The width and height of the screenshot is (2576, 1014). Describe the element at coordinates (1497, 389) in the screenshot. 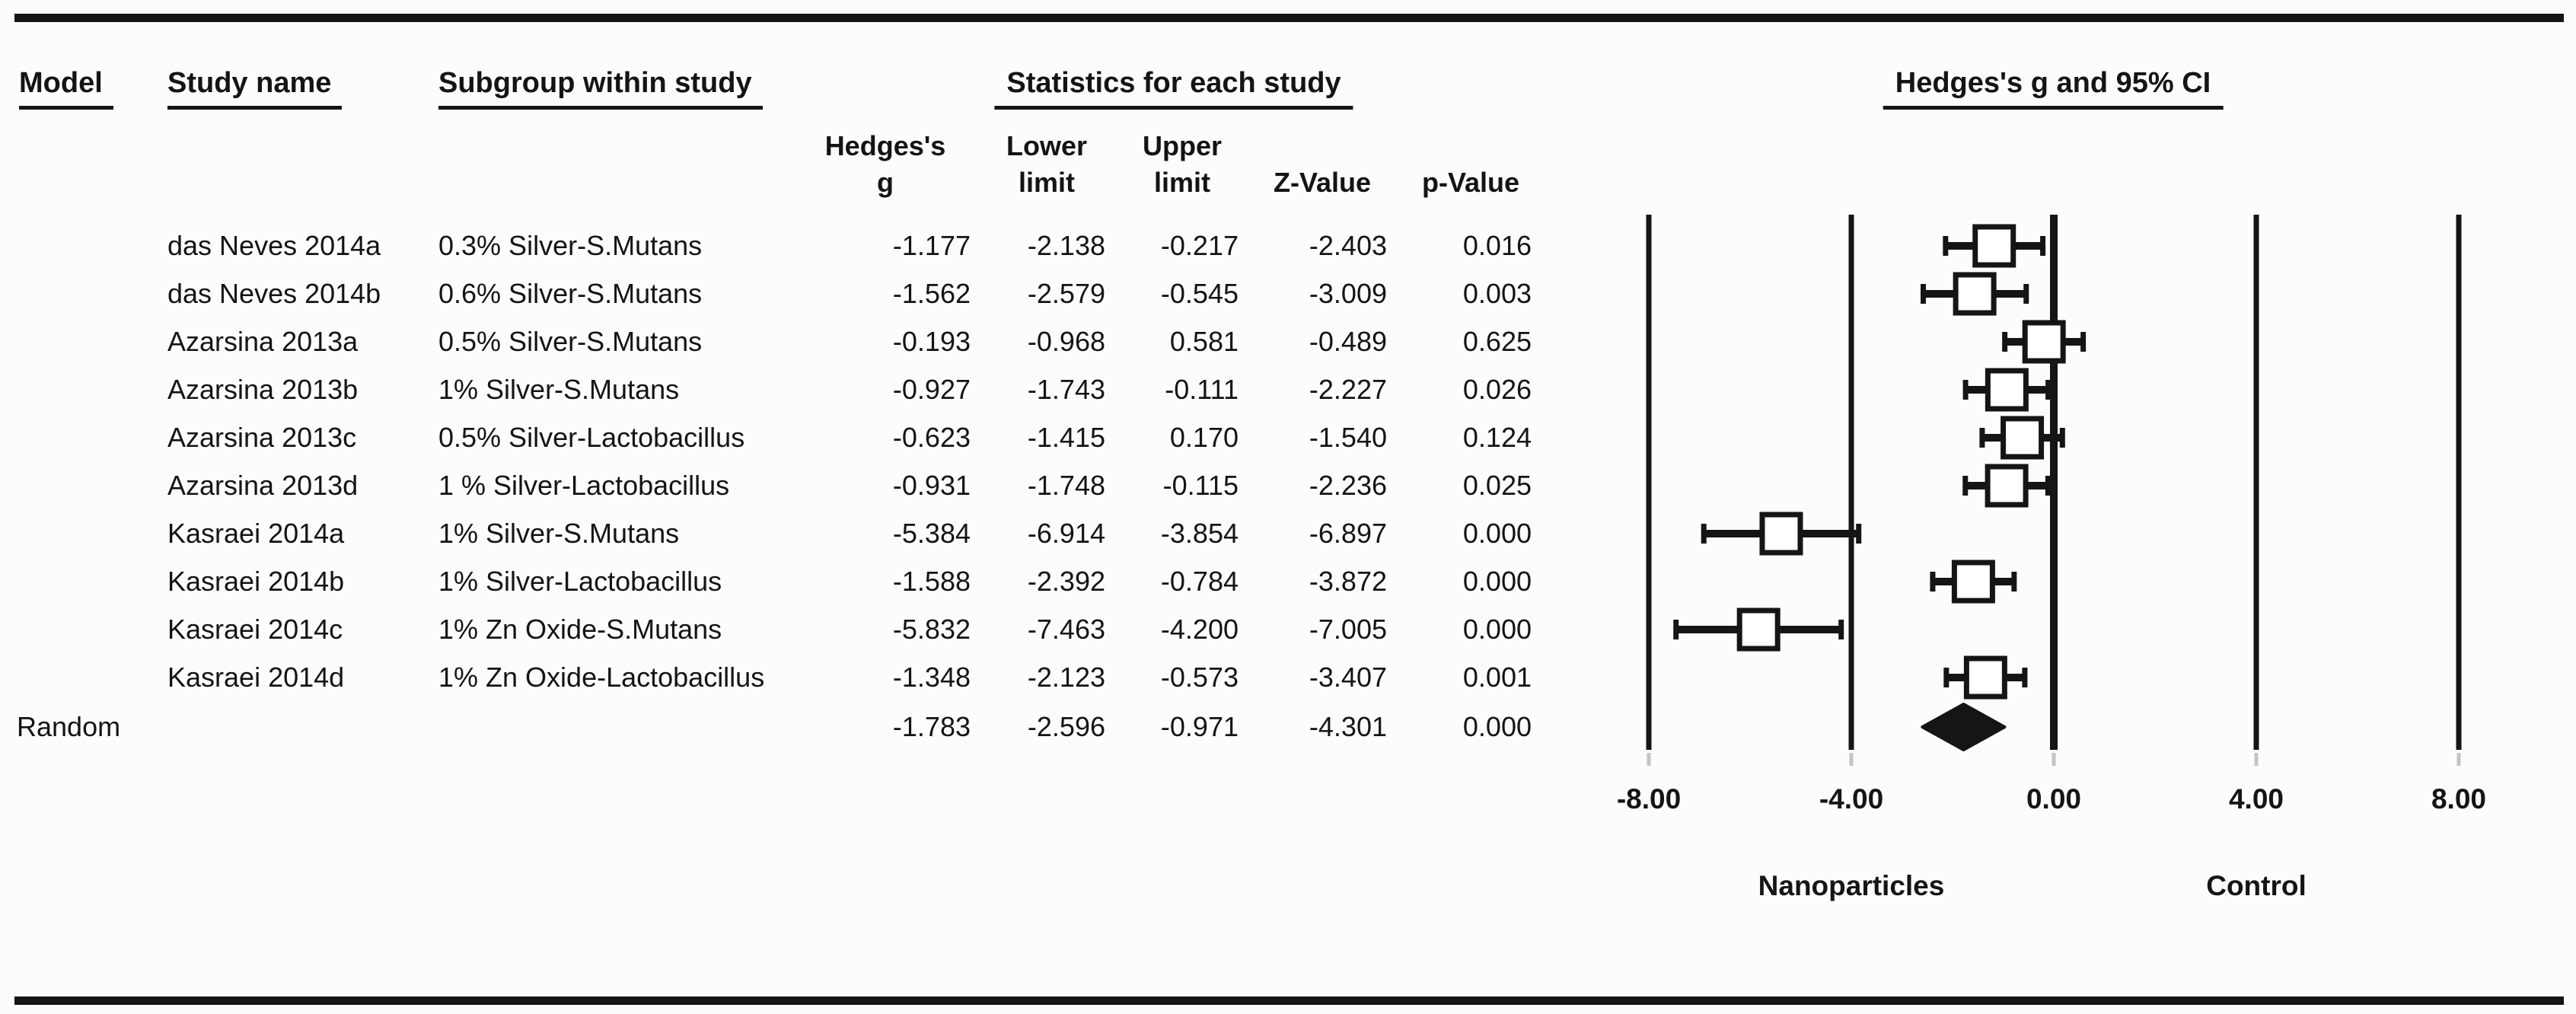

I see `cell-p: 0.026` at that location.